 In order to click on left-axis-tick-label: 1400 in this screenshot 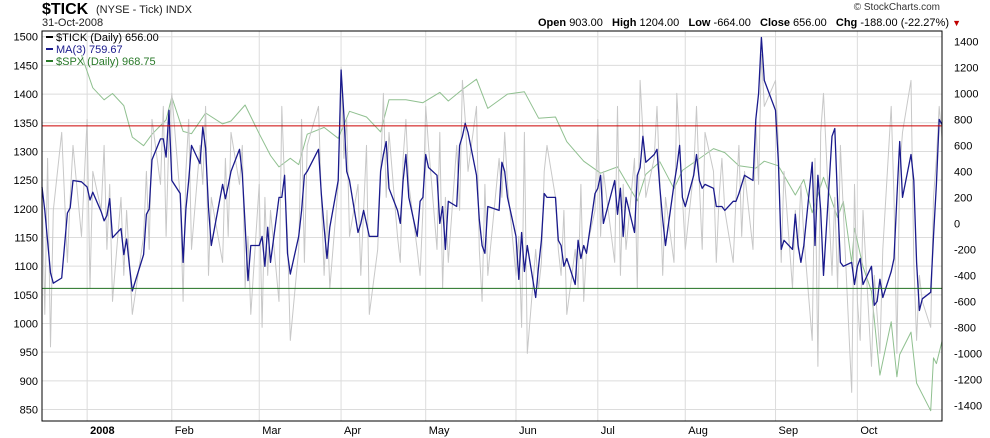, I will do `click(26, 95)`.